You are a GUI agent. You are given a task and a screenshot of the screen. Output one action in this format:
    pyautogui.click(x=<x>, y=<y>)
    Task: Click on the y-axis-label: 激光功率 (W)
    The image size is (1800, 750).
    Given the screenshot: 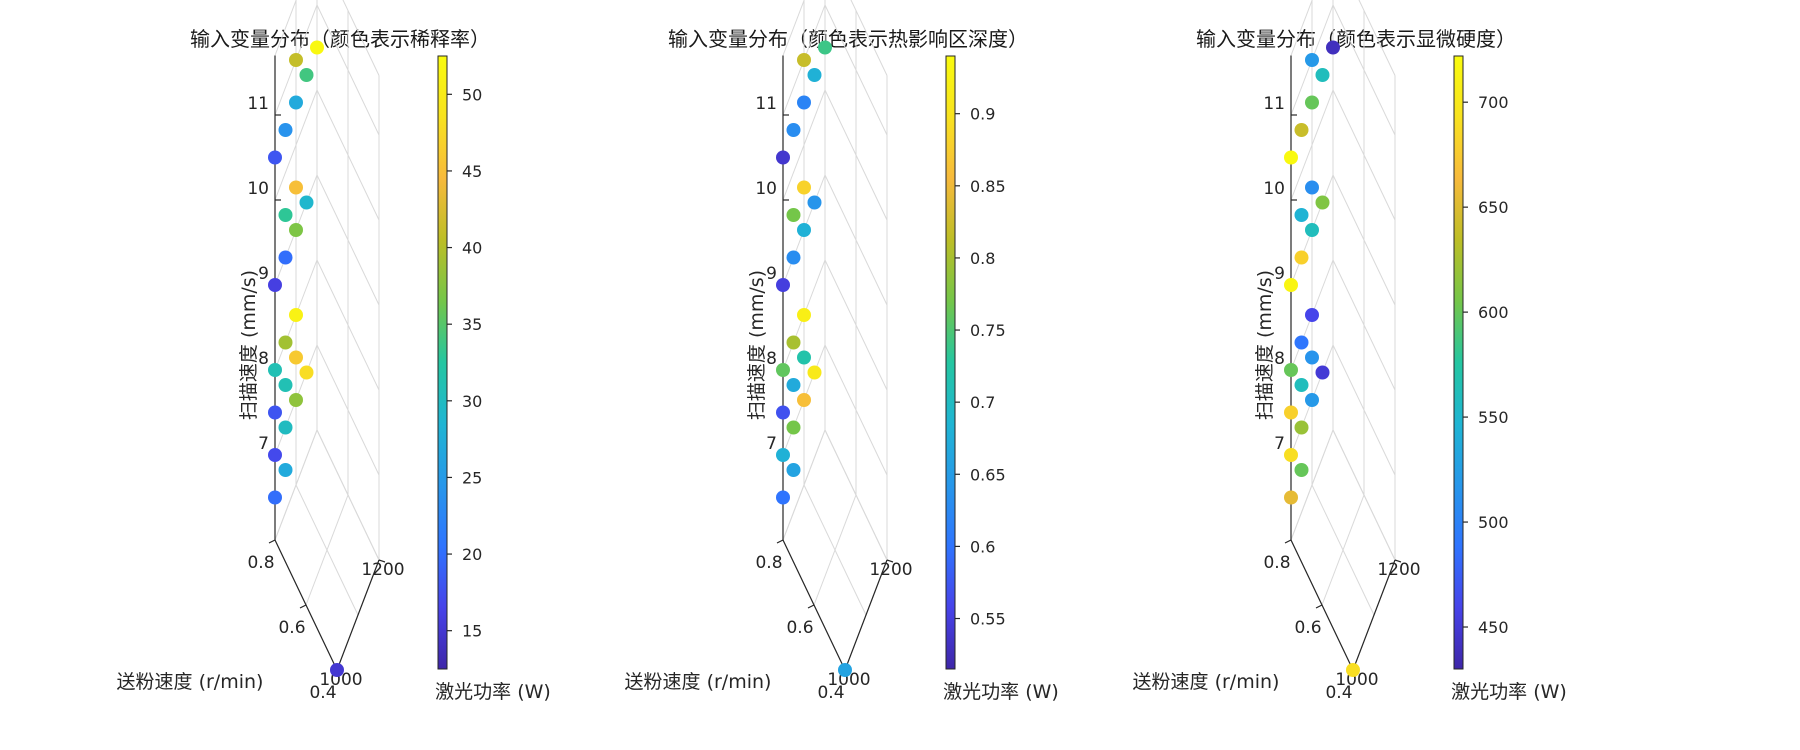 What is the action you would take?
    pyautogui.click(x=1509, y=692)
    